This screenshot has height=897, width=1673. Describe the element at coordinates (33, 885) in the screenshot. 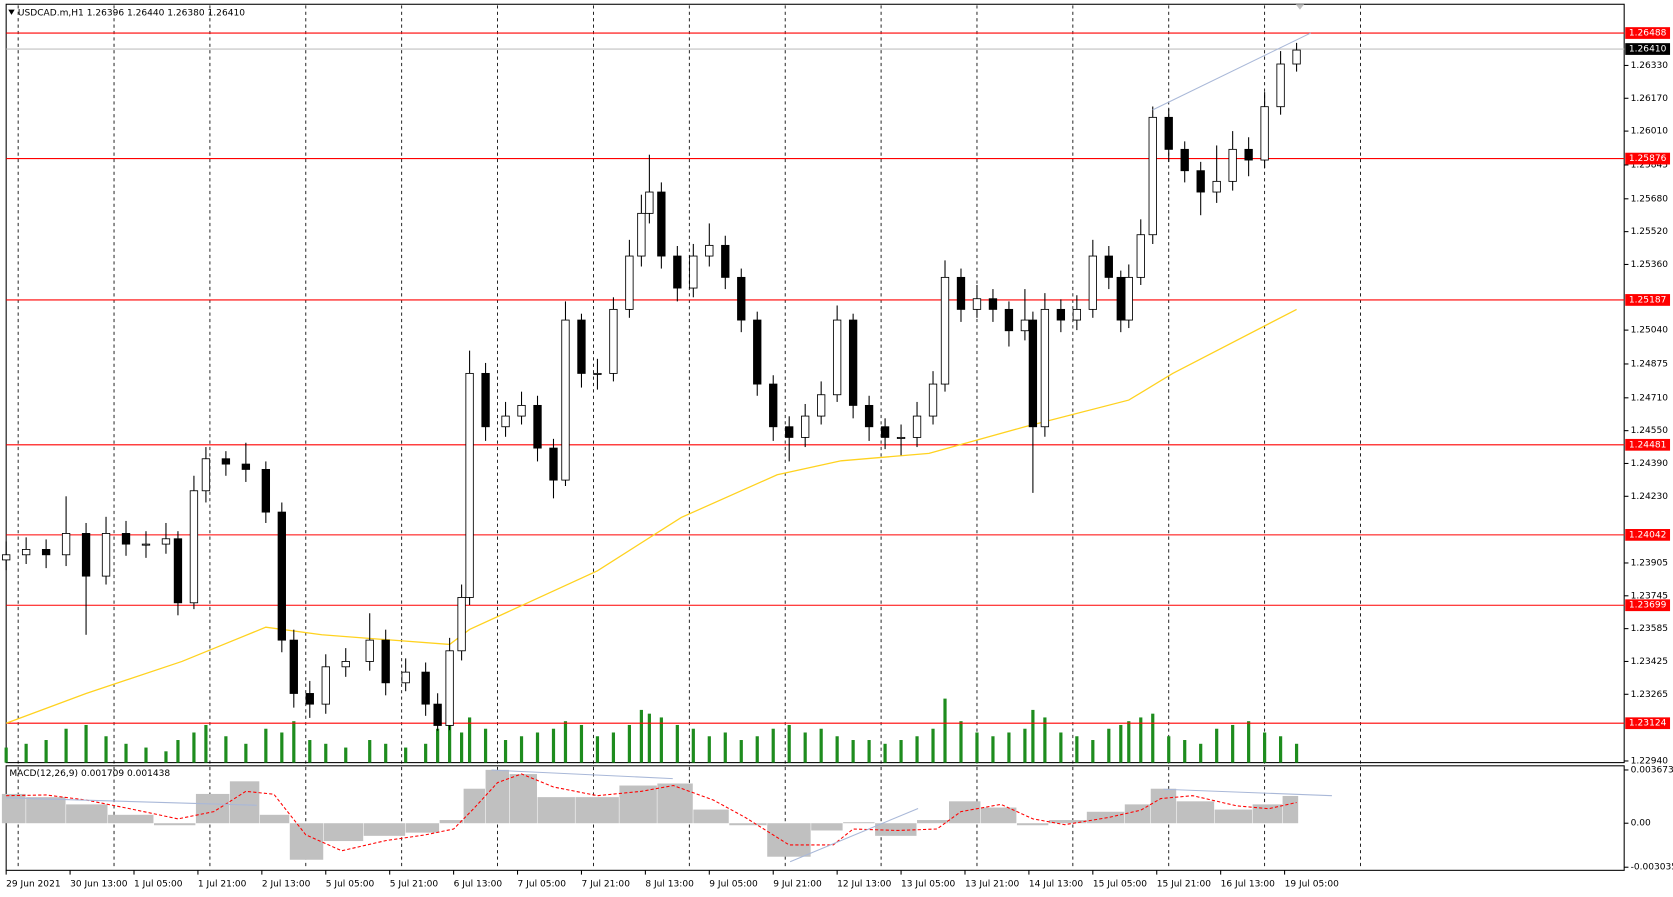

I see `x-tick-label: 29 Jun 2021` at that location.